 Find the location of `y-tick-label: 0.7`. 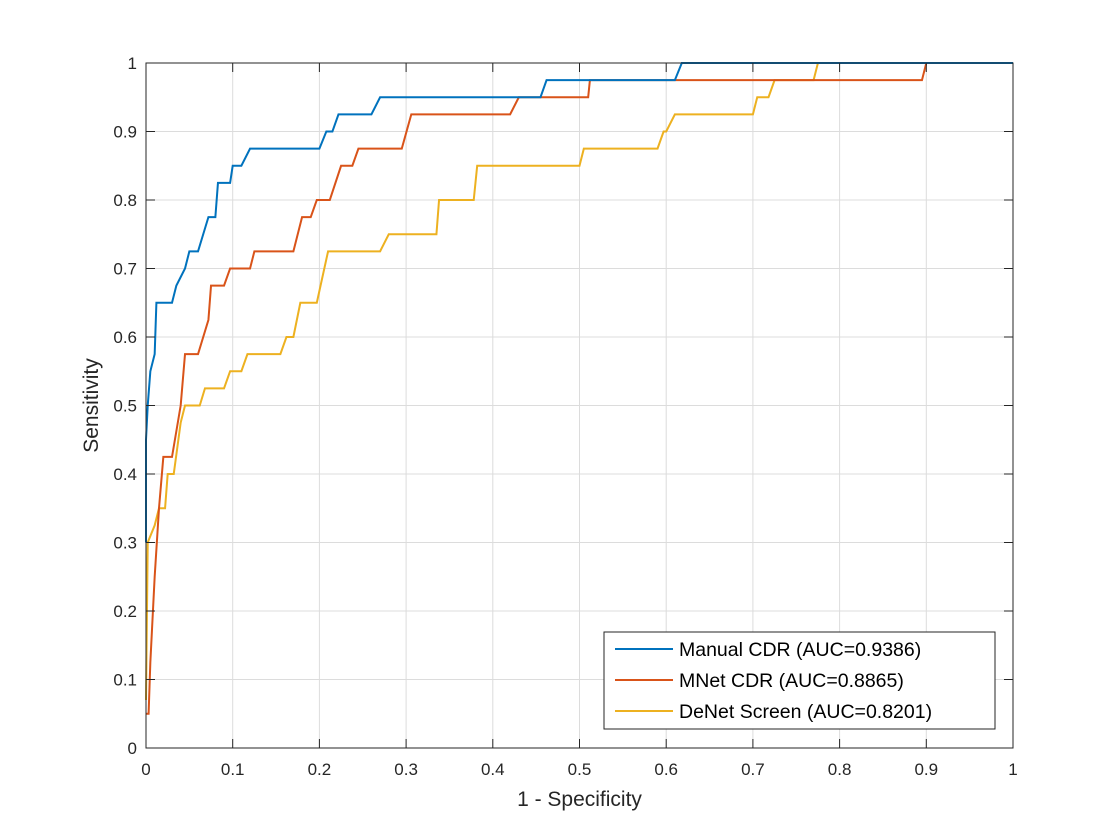

y-tick-label: 0.7 is located at coordinates (125, 269).